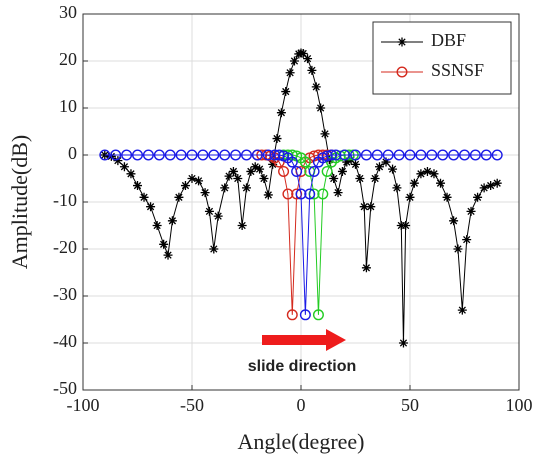 This screenshot has height=467, width=550. I want to click on x-tick-label: 100, so click(519, 405).